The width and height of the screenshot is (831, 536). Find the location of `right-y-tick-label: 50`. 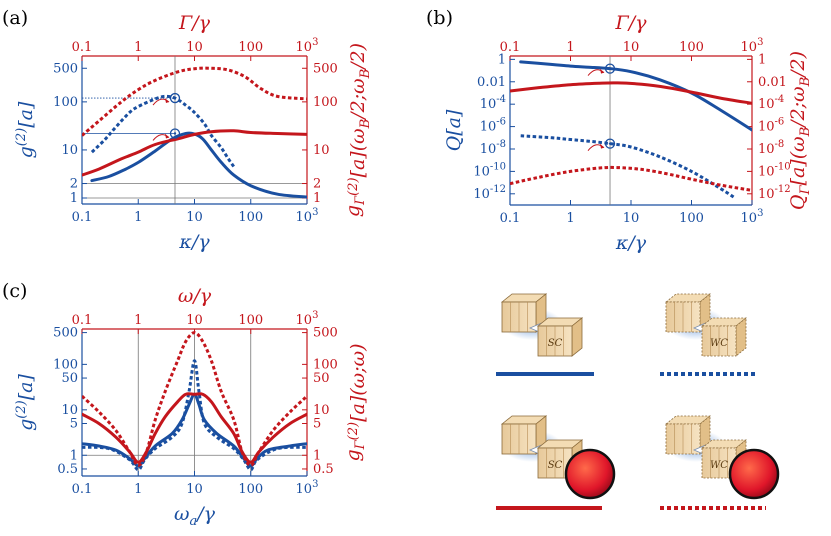

right-y-tick-label: 50 is located at coordinates (321, 378).